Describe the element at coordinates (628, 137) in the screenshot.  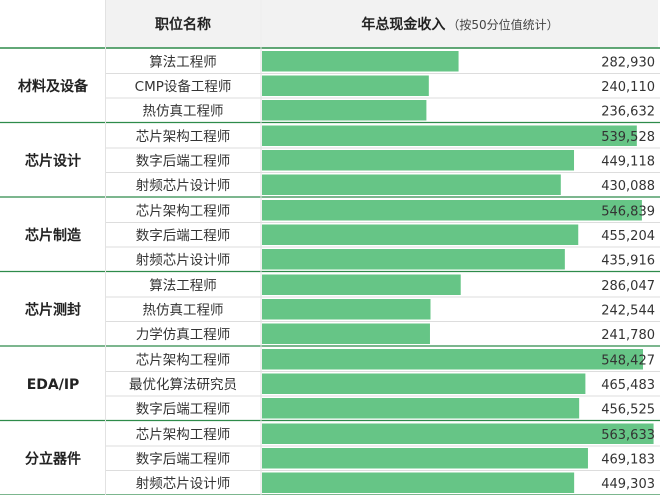
I see `salary-value-label: 539,528` at that location.